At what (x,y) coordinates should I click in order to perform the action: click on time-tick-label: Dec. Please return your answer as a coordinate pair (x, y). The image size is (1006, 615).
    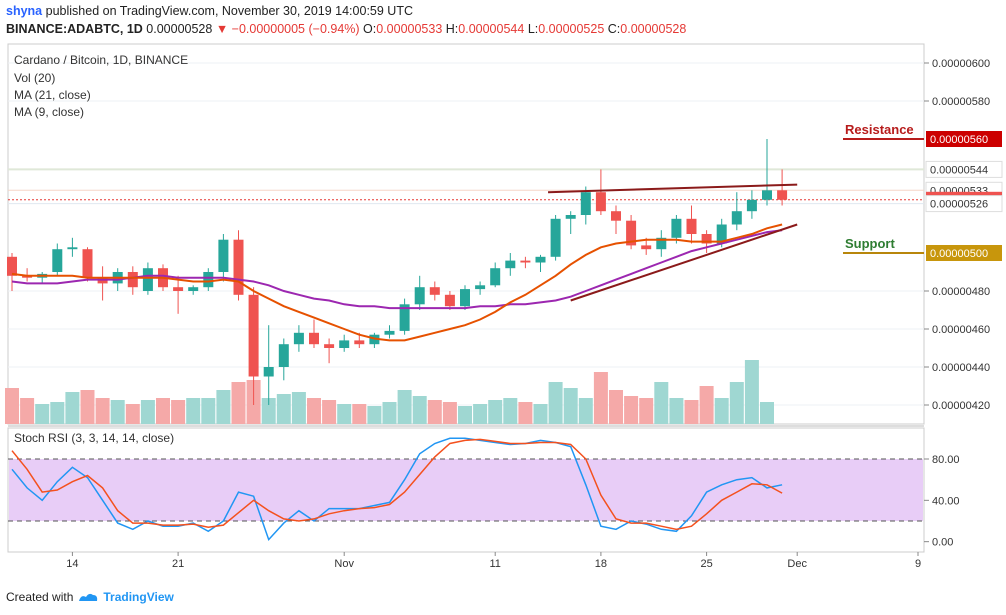
    Looking at the image, I should click on (797, 564).